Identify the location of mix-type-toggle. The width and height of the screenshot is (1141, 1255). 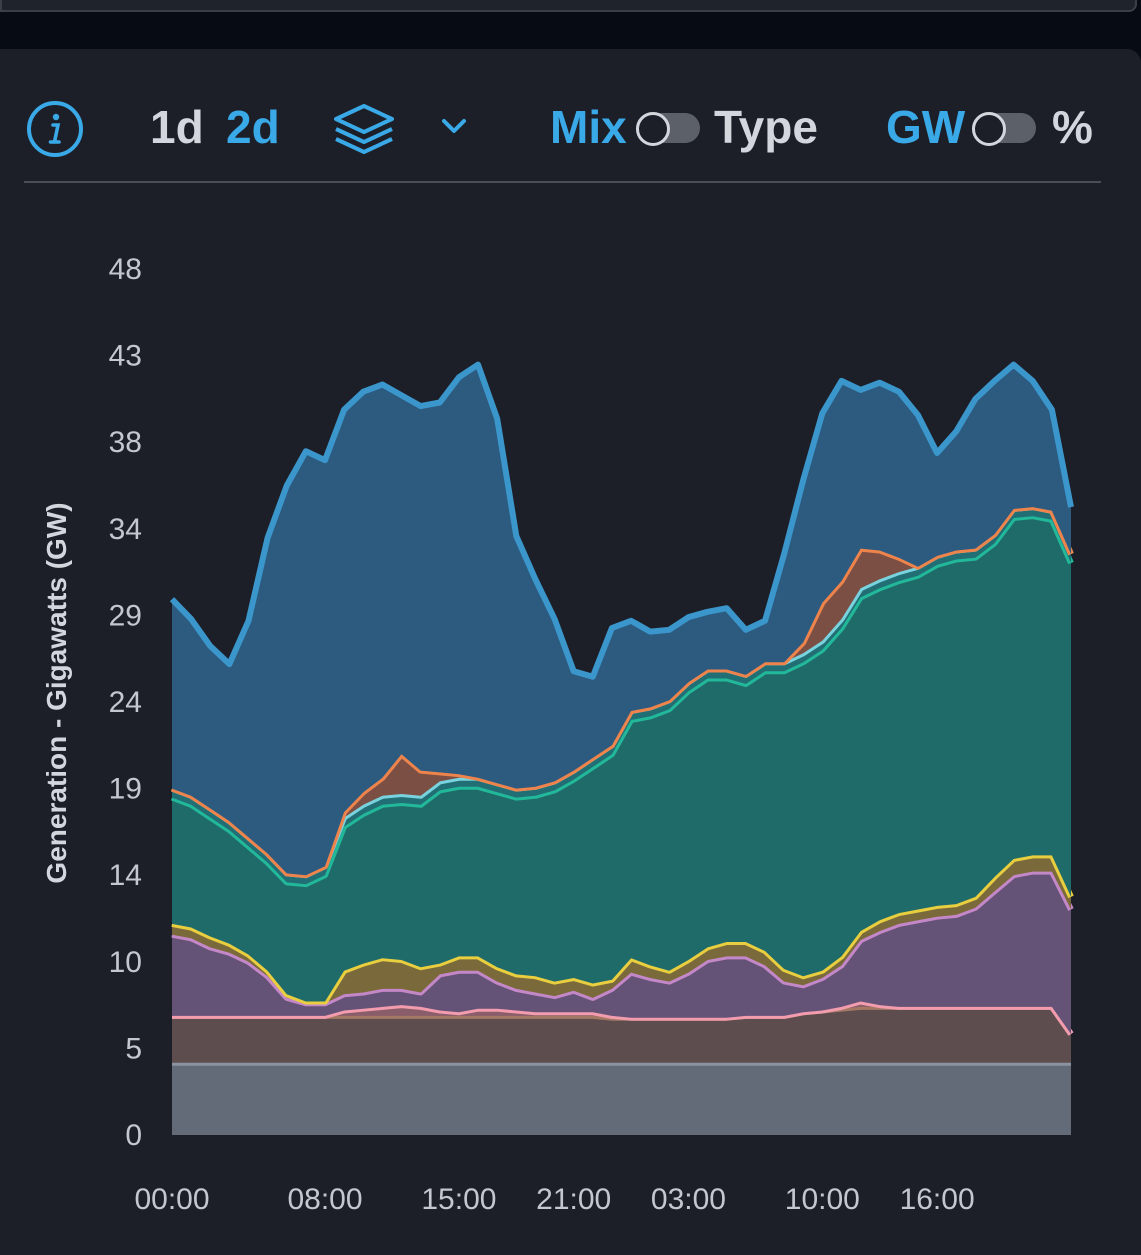
(668, 129).